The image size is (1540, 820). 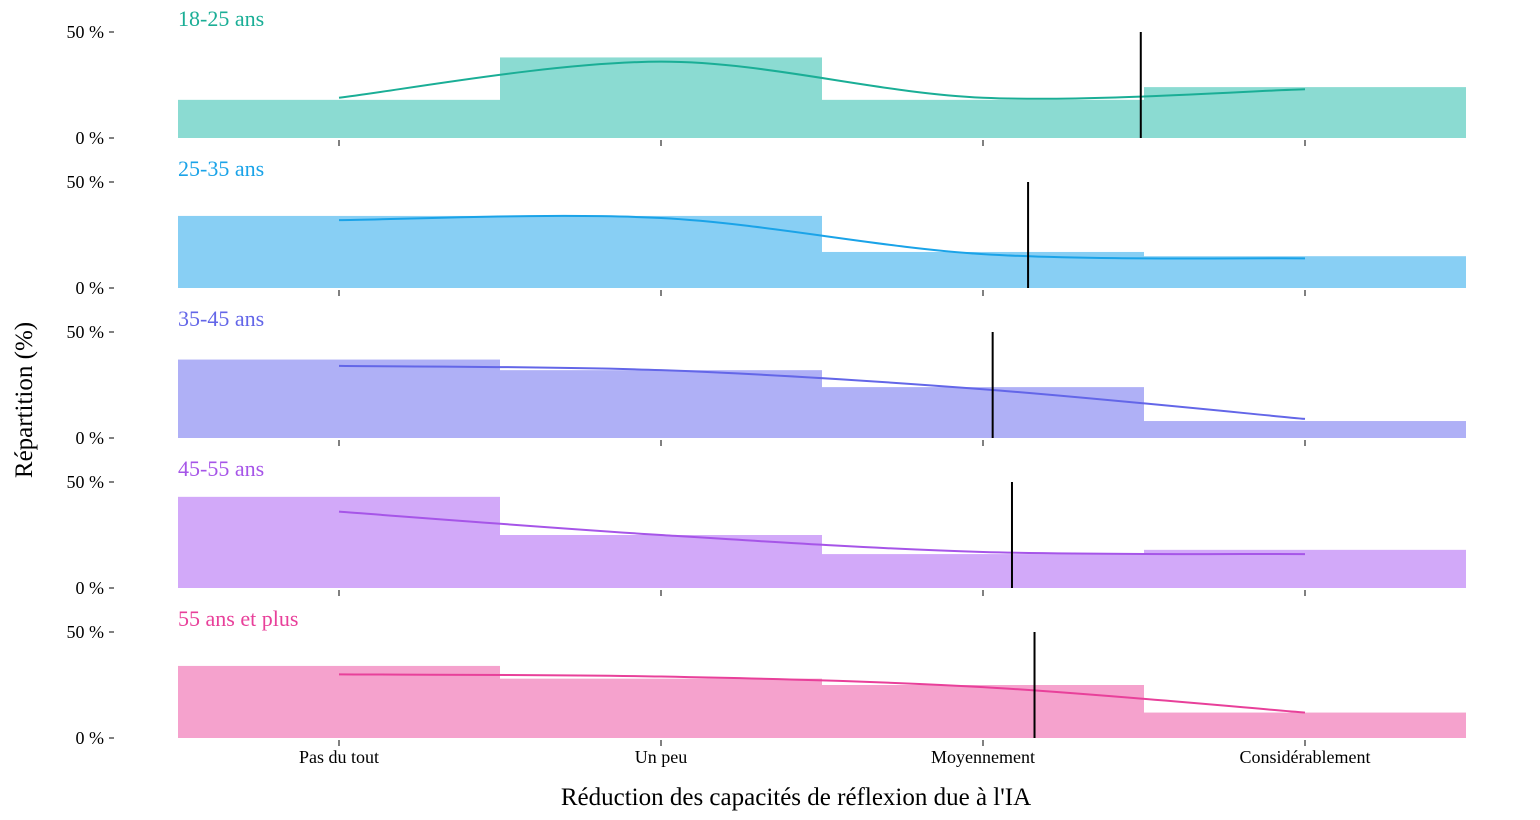 I want to click on y-axis-label: Répartition (%), so click(x=24, y=400).